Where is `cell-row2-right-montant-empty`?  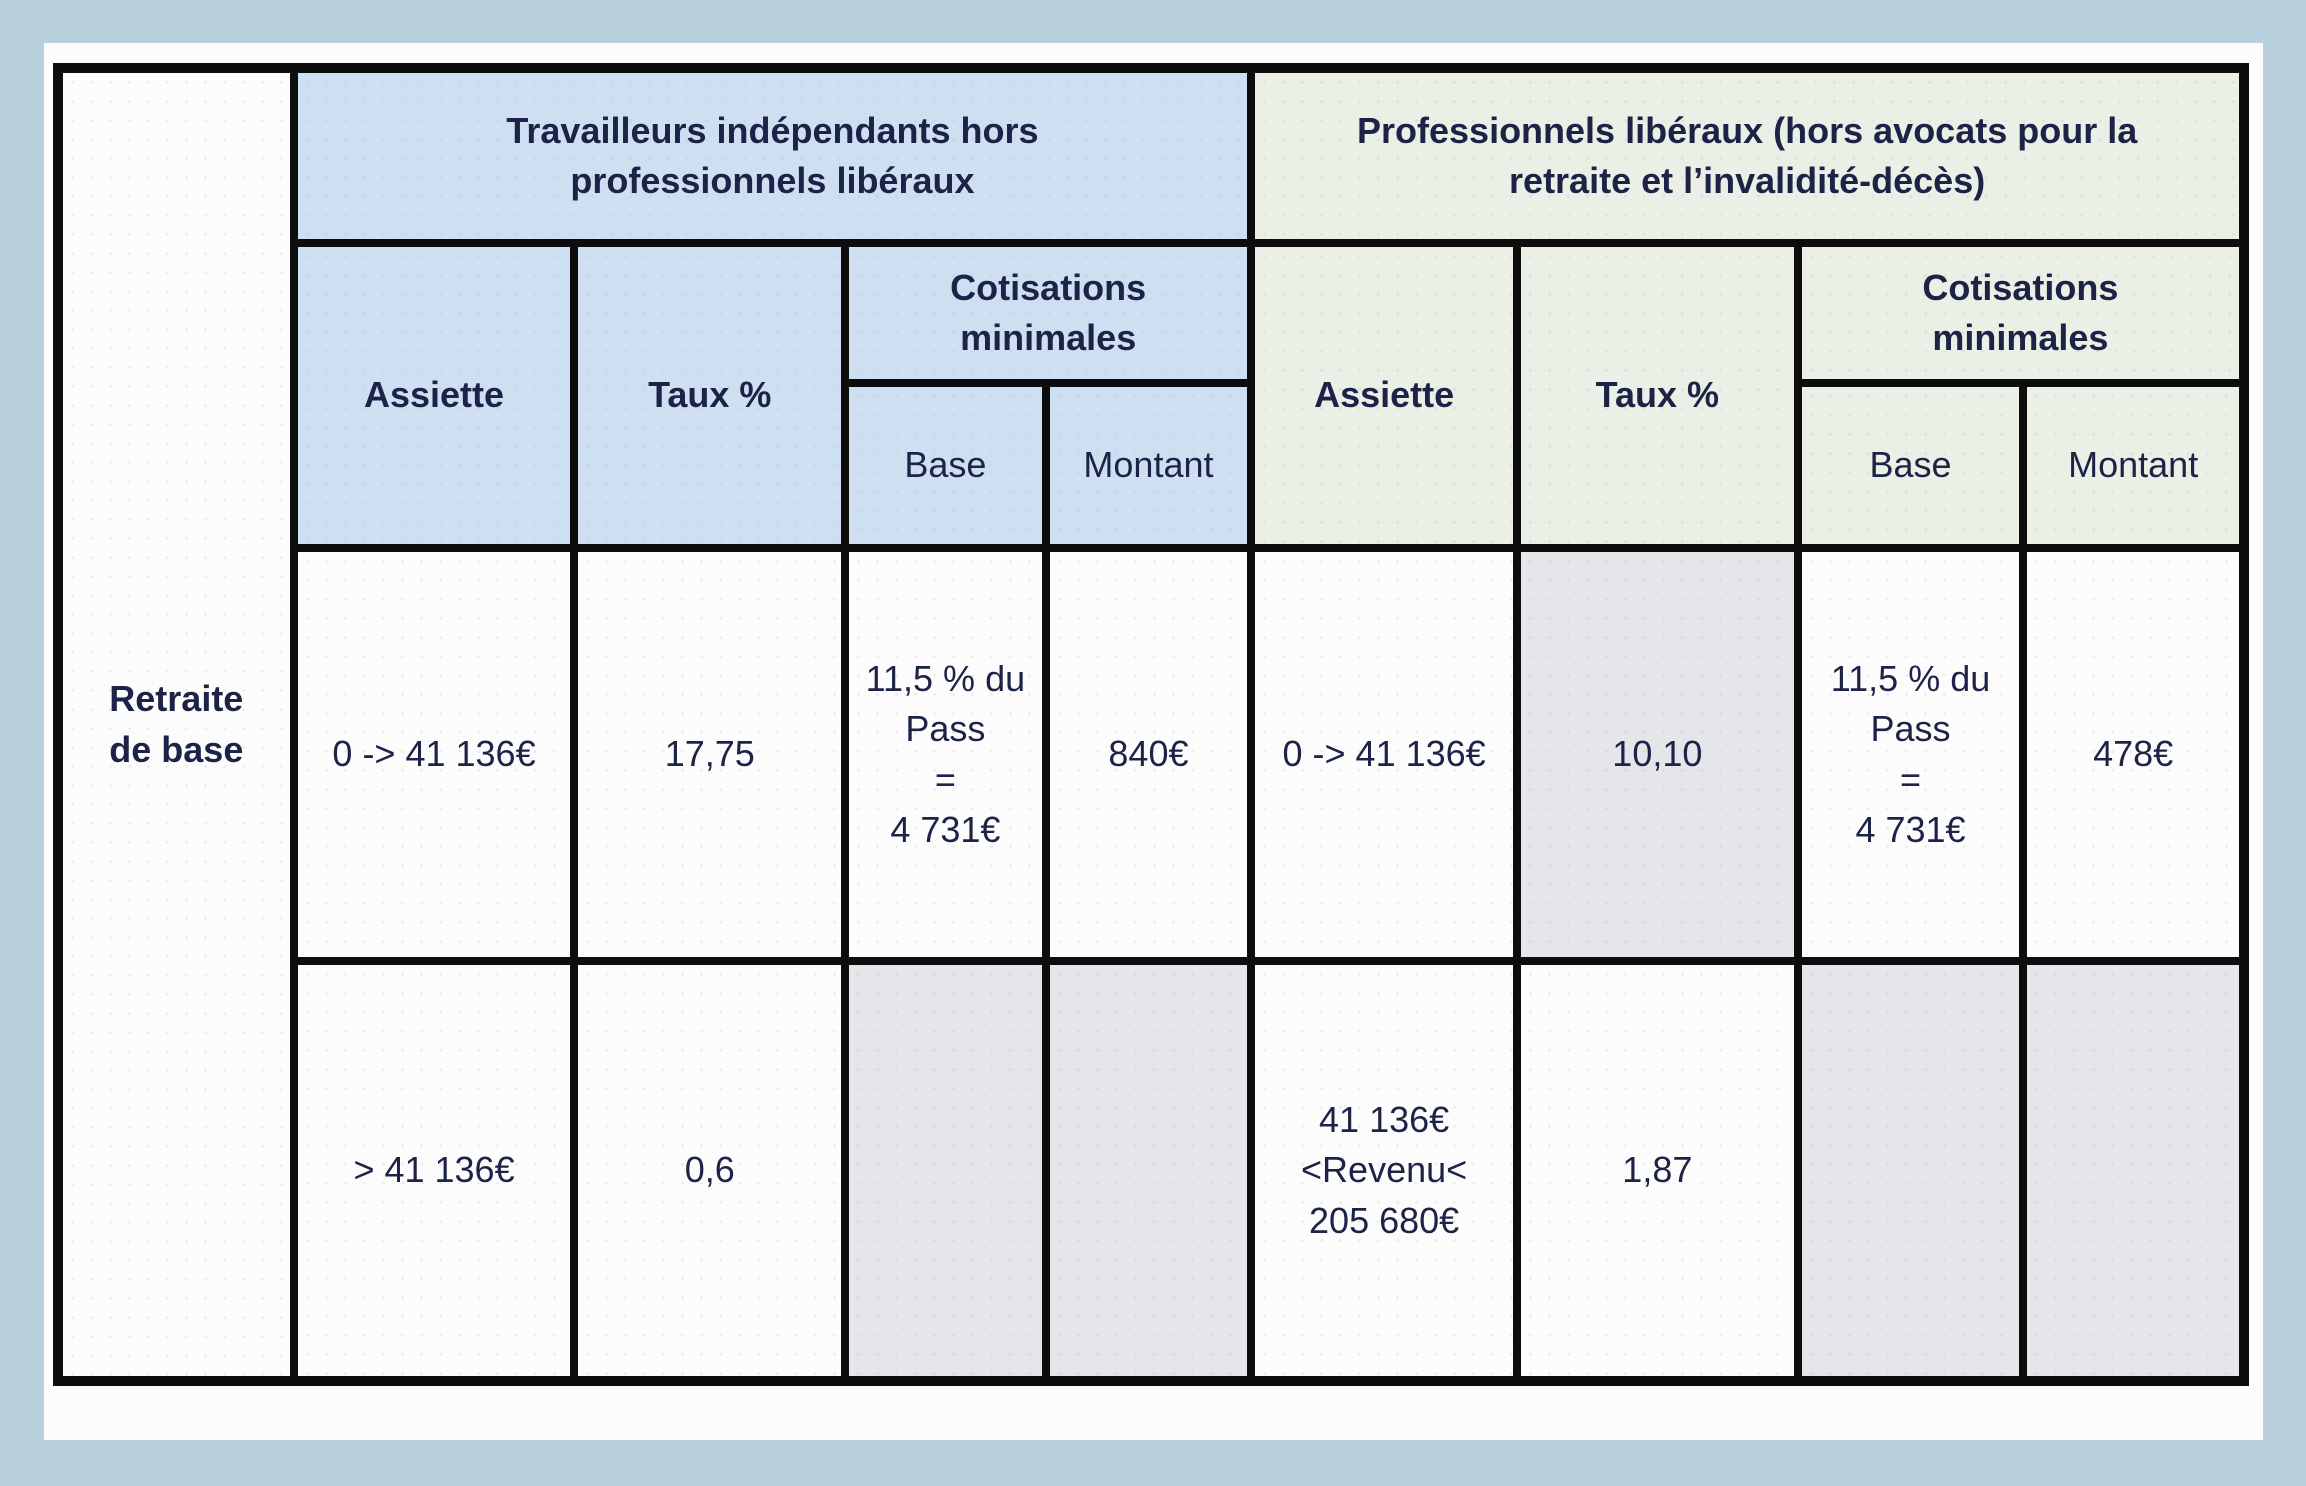
cell-row2-right-montant-empty is located at coordinates (2133, 1171).